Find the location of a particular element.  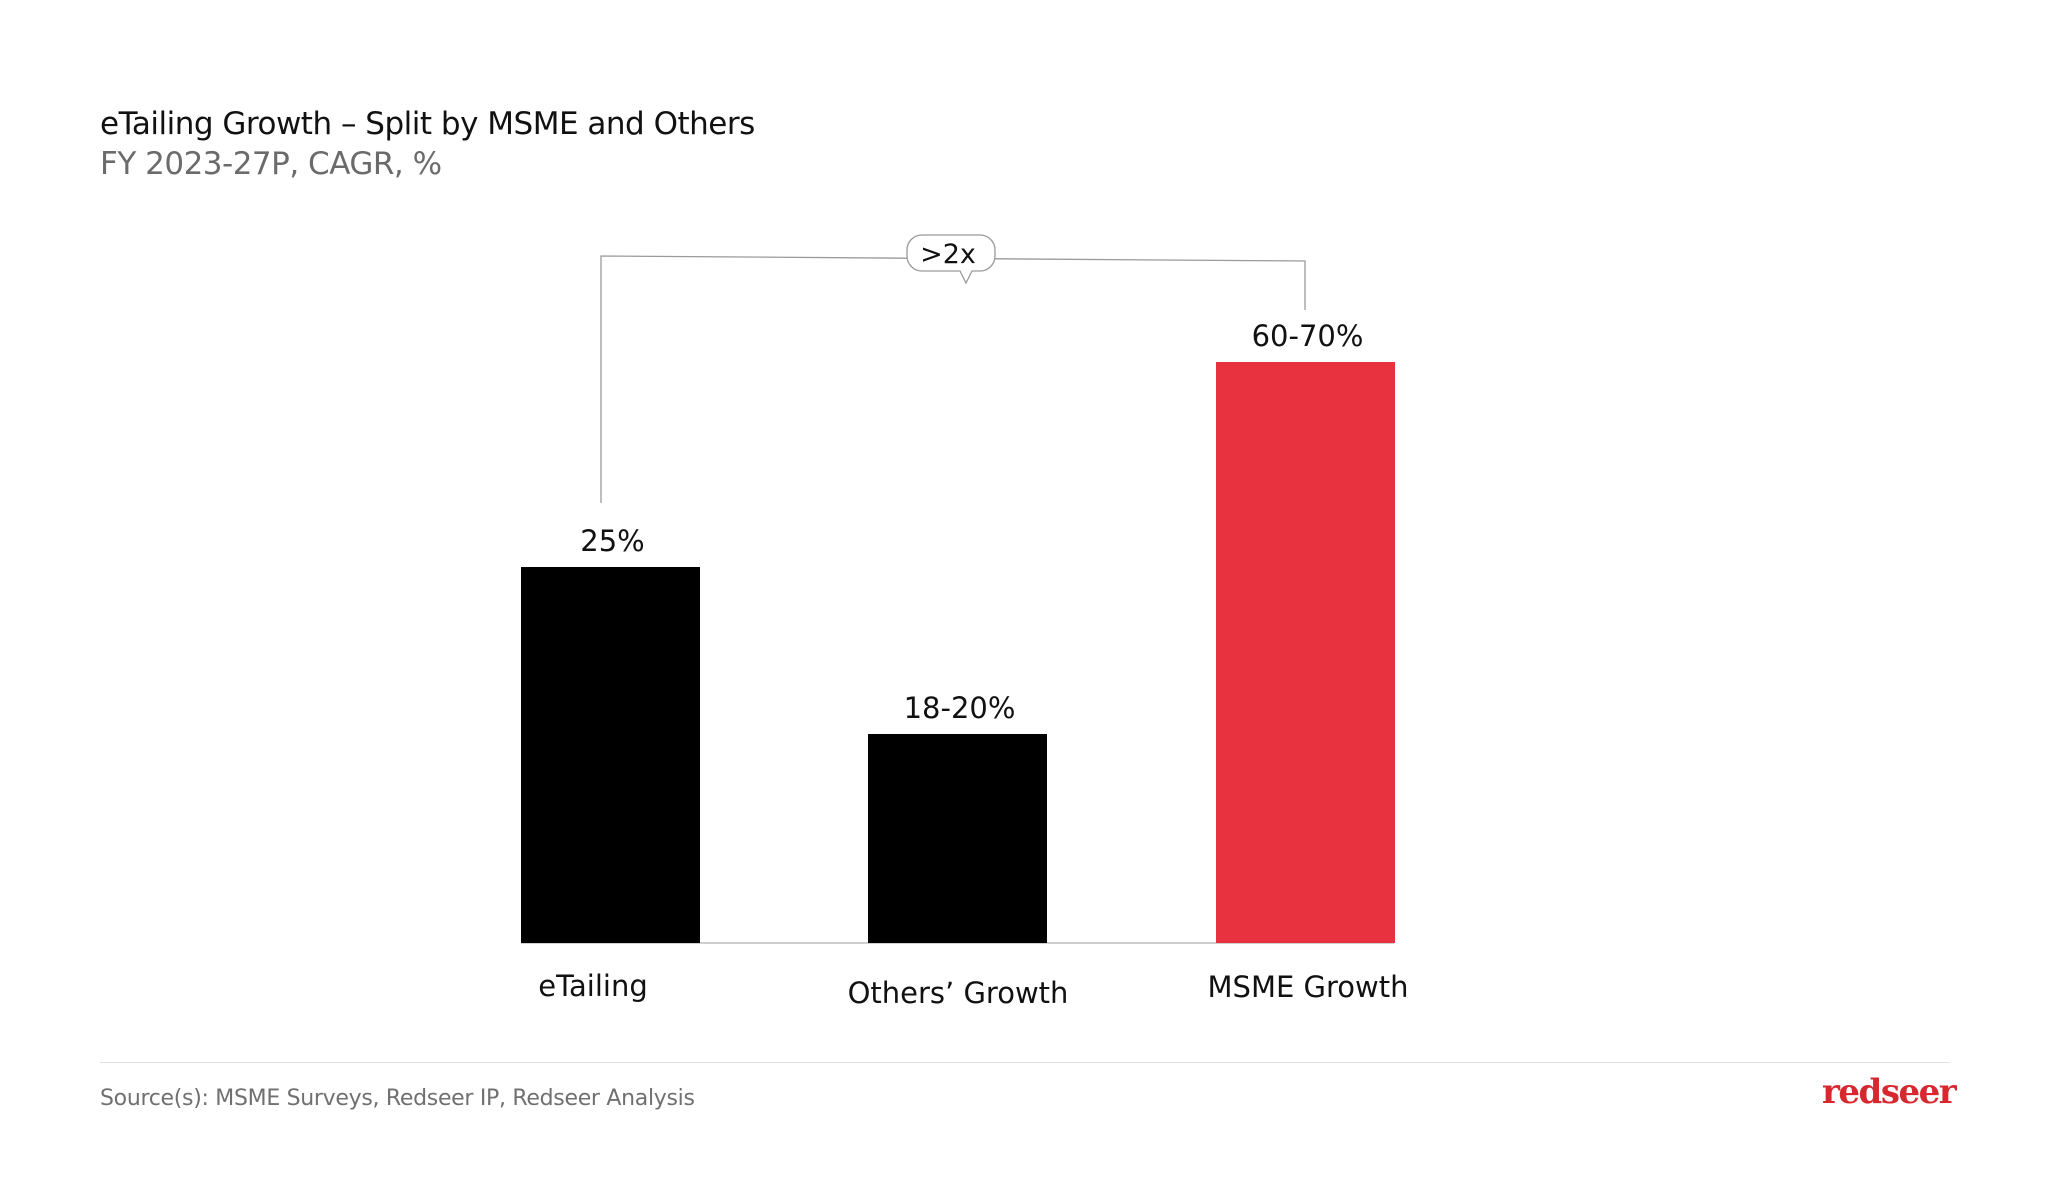

data-label: 18-20% is located at coordinates (960, 708).